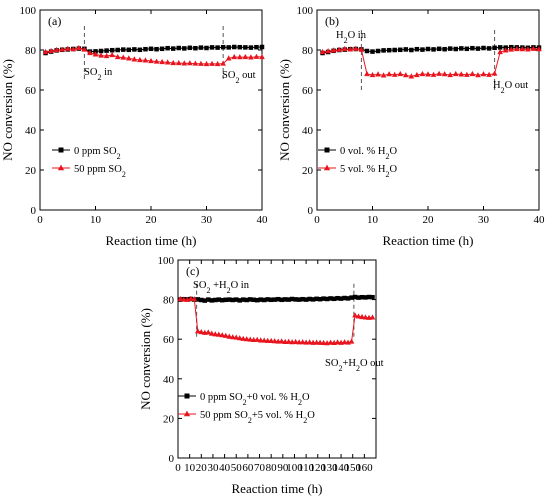 This screenshot has height=504, width=550. What do you see at coordinates (169, 380) in the screenshot?
I see `y-tick-label: 40` at bounding box center [169, 380].